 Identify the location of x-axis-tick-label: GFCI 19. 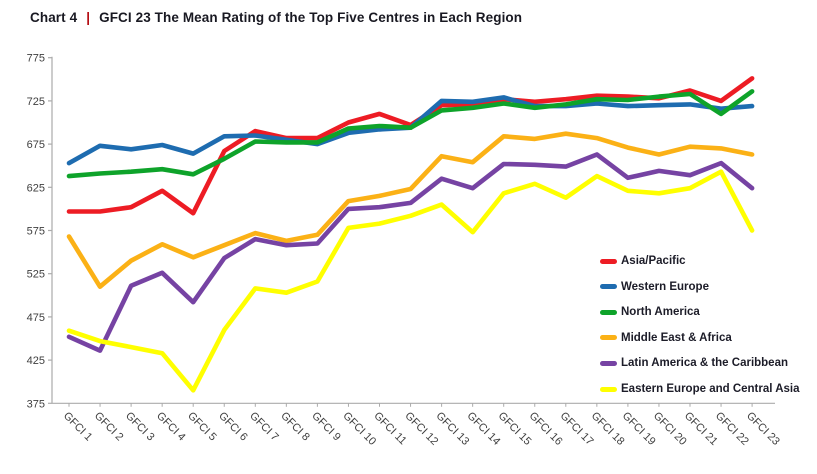
(639, 429).